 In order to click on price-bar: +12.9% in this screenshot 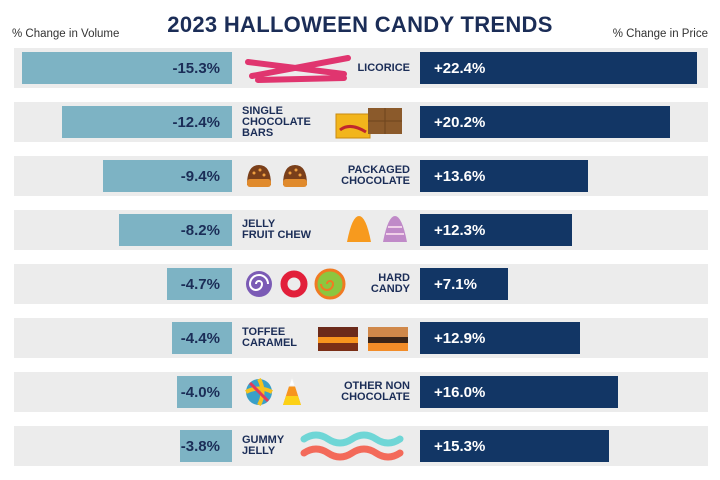, I will do `click(500, 338)`.